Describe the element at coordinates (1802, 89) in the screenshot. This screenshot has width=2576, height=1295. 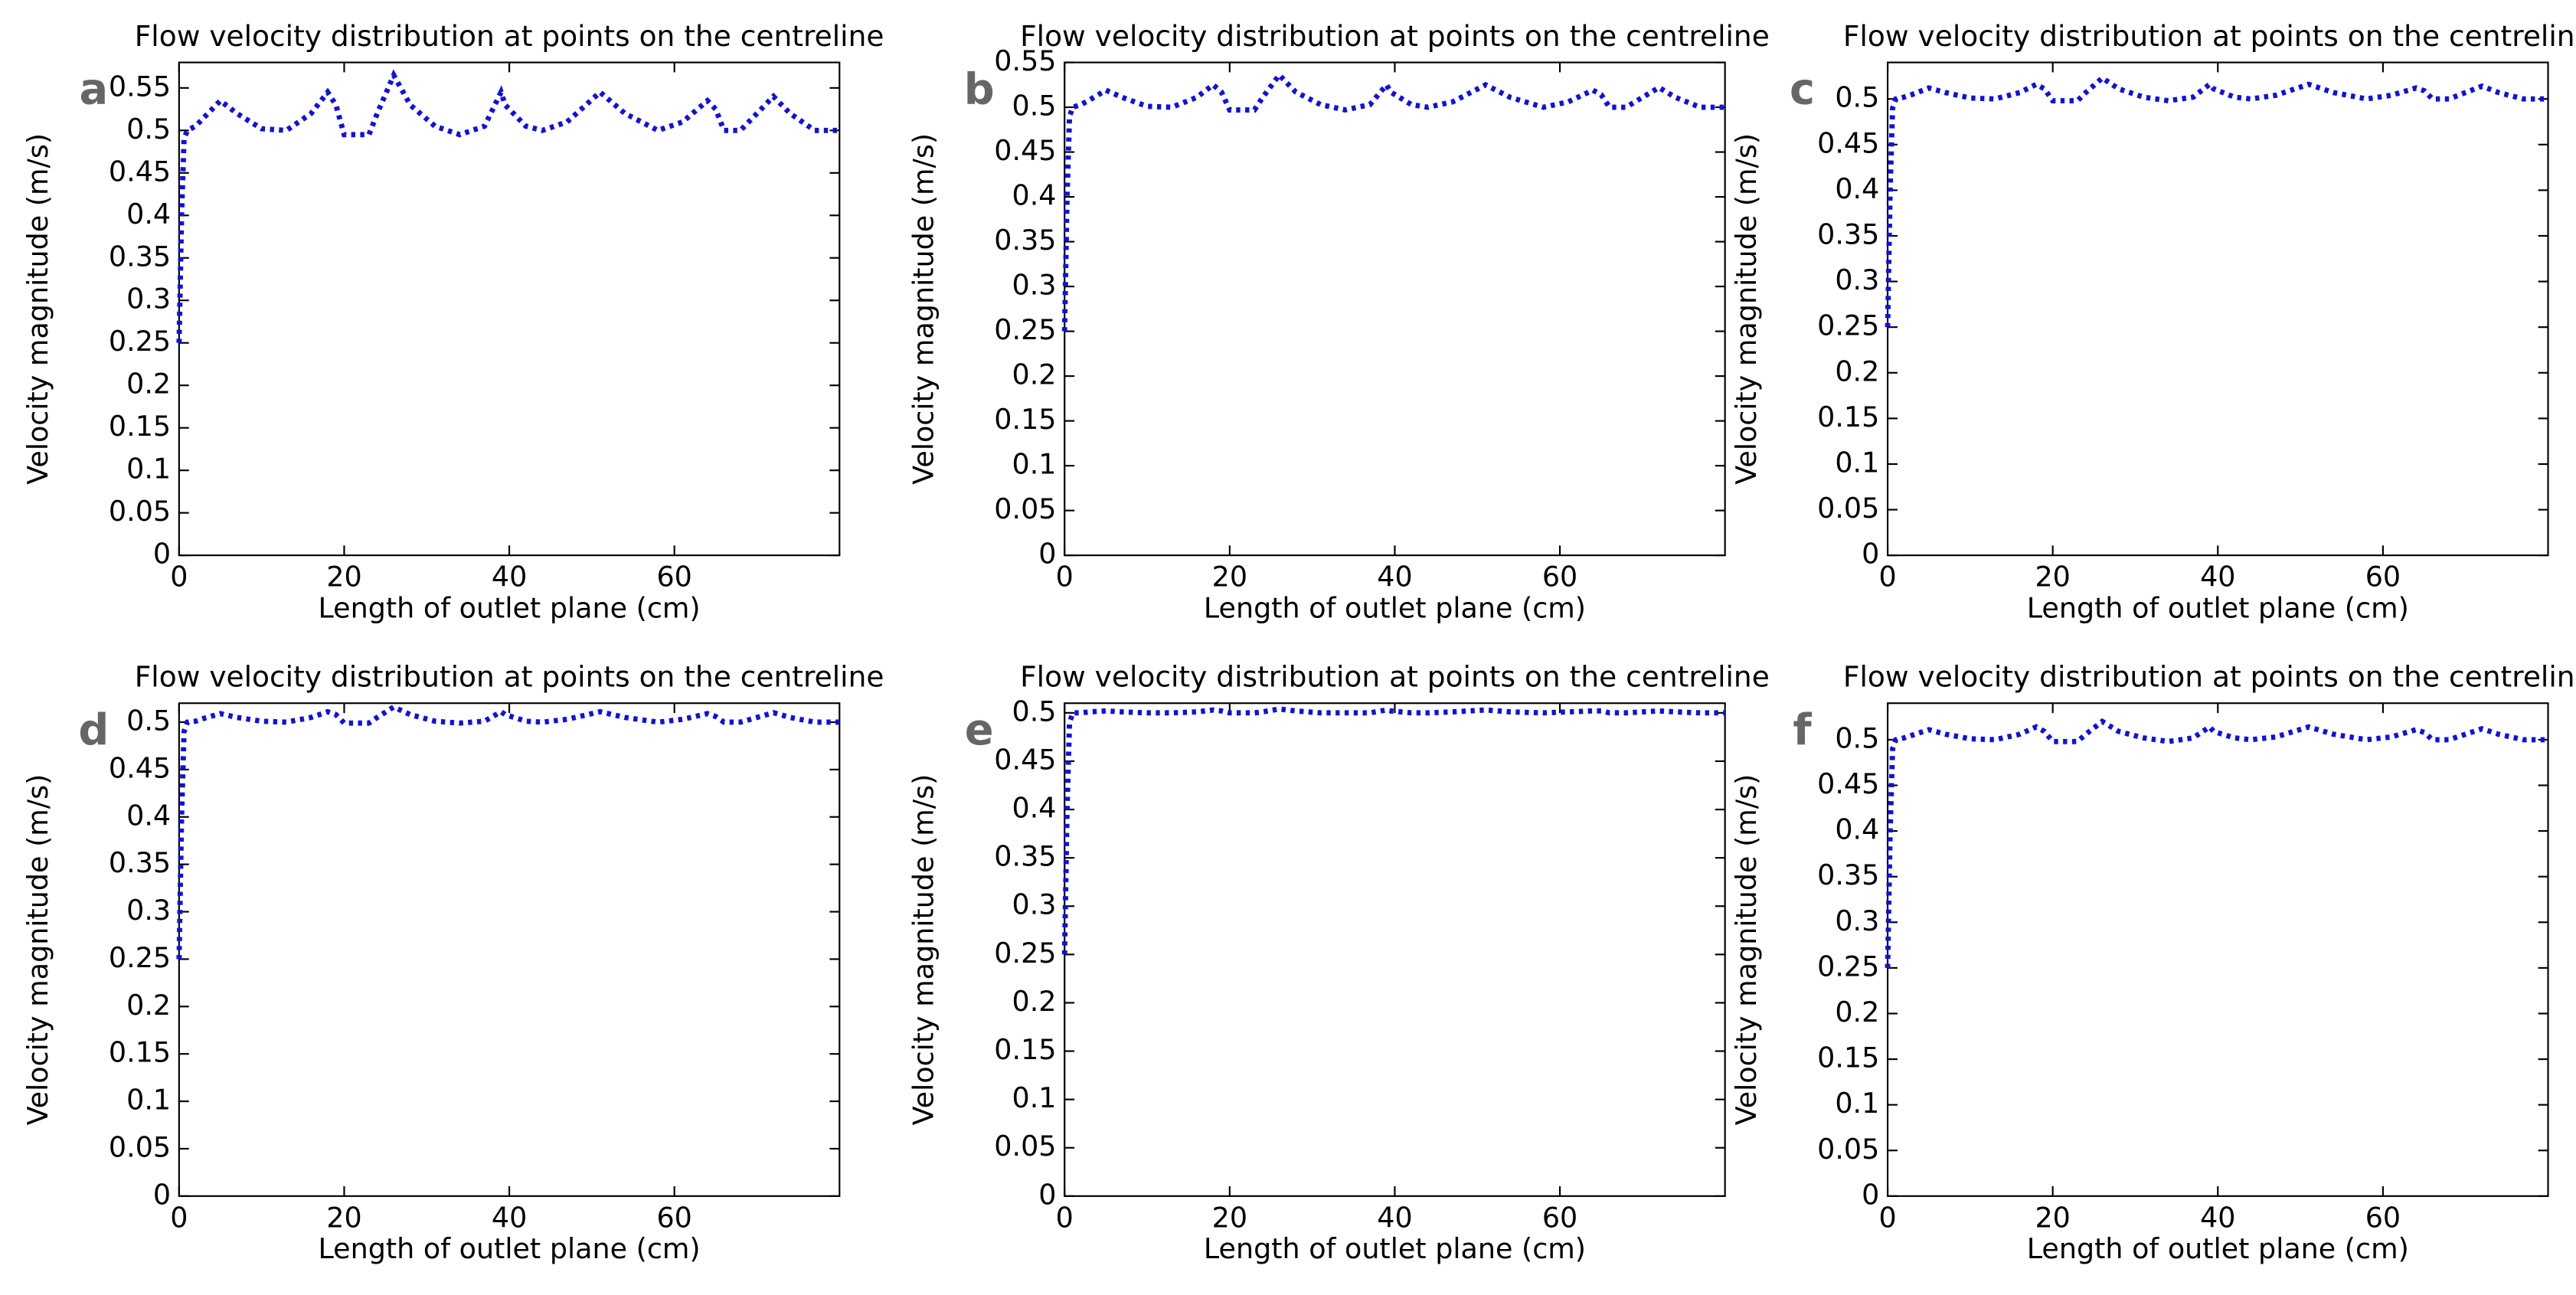
I see `panel-label: c` at that location.